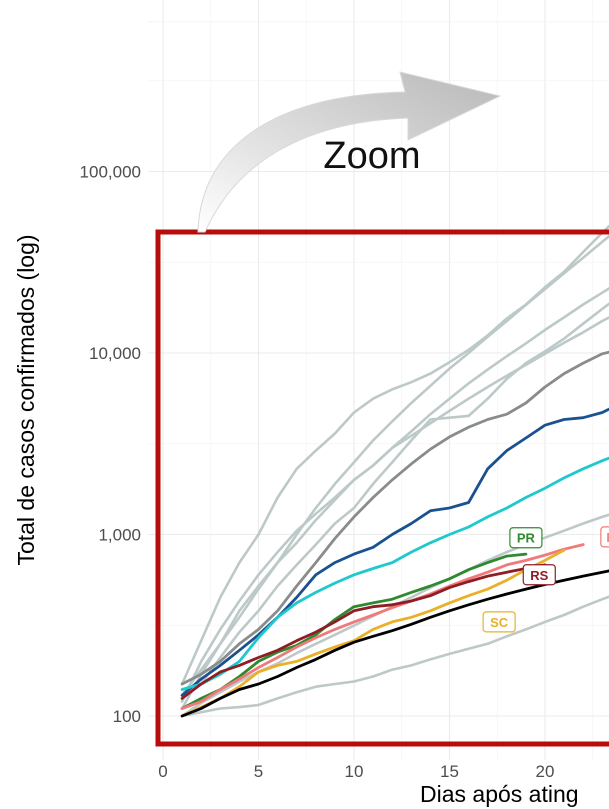  I want to click on y-tick-label: 1,000, so click(119, 535).